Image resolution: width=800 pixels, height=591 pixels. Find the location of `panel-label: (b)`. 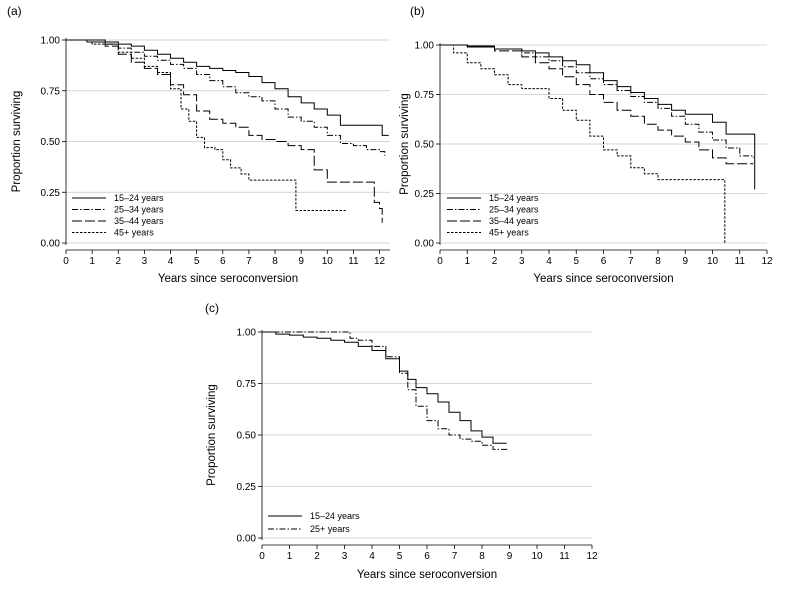

panel-label: (b) is located at coordinates (417, 11).